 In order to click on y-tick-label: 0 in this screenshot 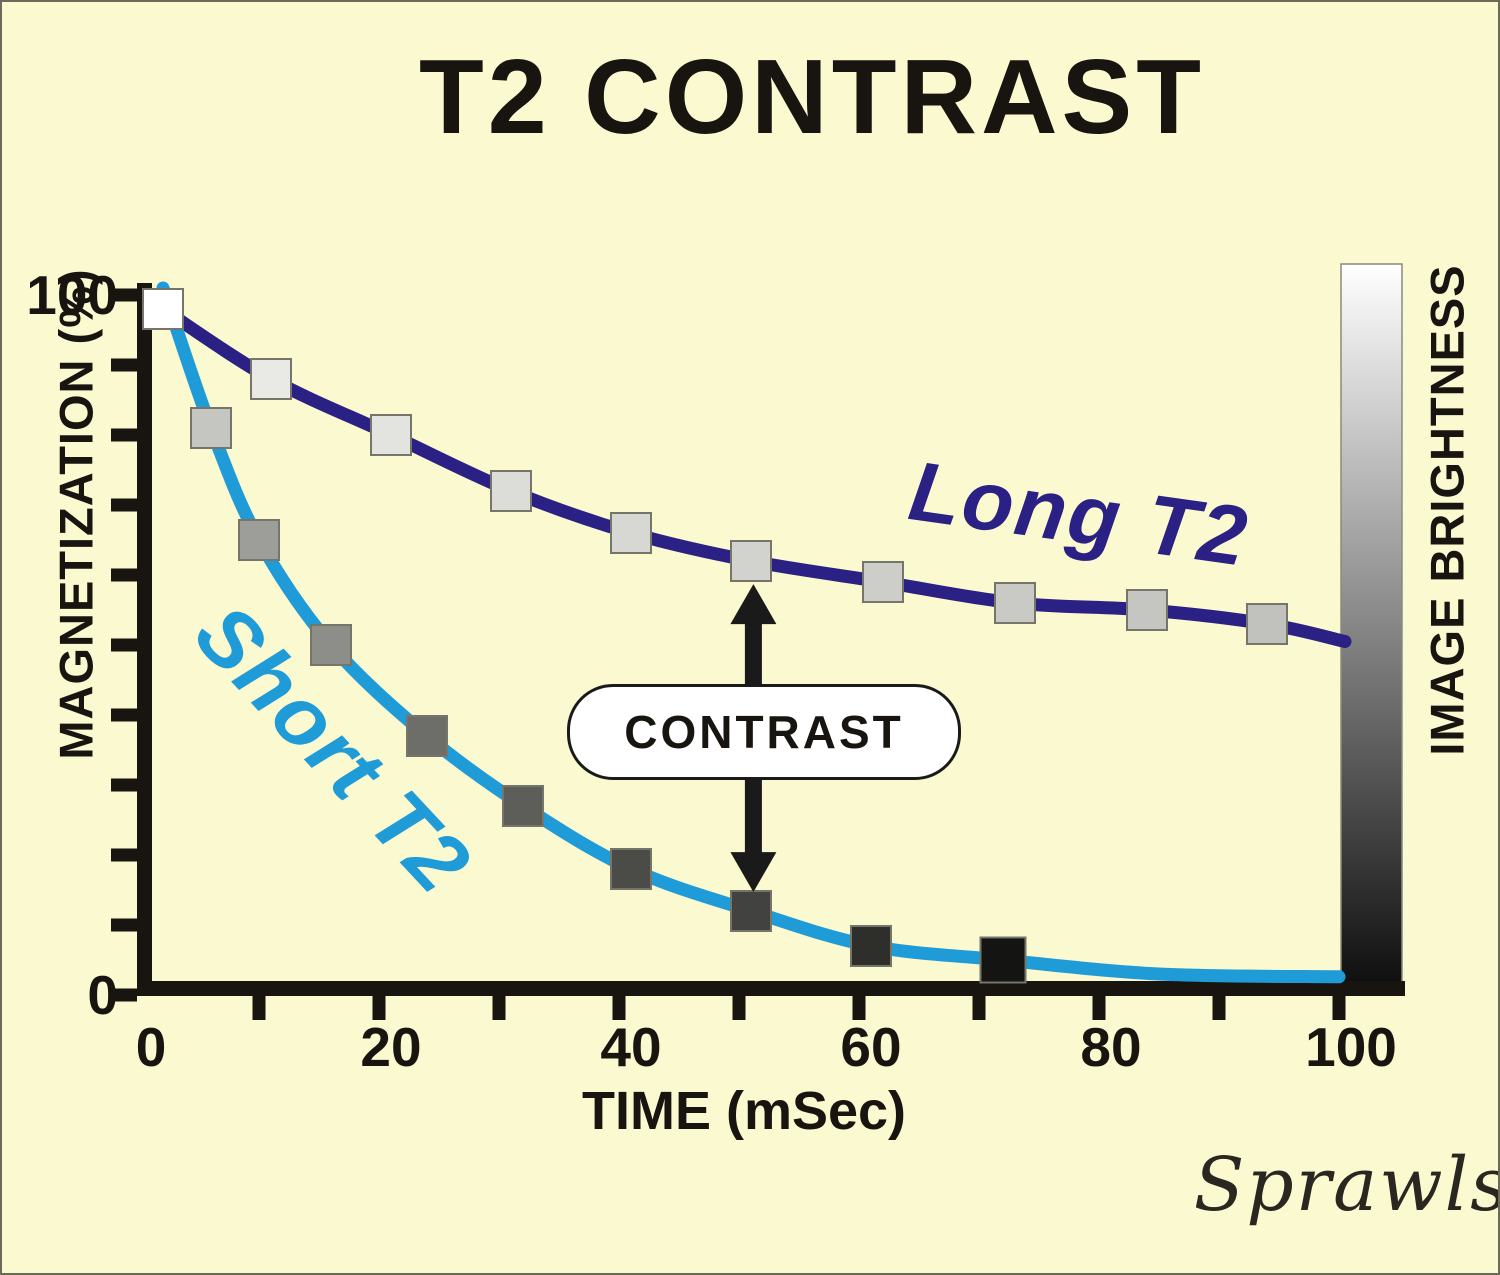, I will do `click(102, 995)`.